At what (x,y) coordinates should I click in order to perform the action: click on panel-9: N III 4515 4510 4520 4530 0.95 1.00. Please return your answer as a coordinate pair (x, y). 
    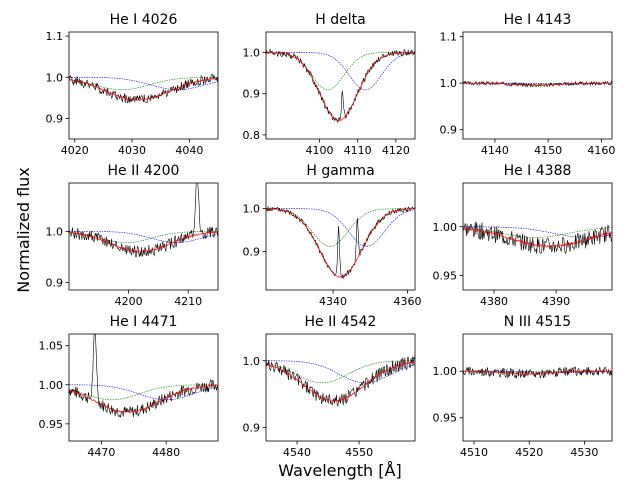
    Looking at the image, I should click on (523, 386).